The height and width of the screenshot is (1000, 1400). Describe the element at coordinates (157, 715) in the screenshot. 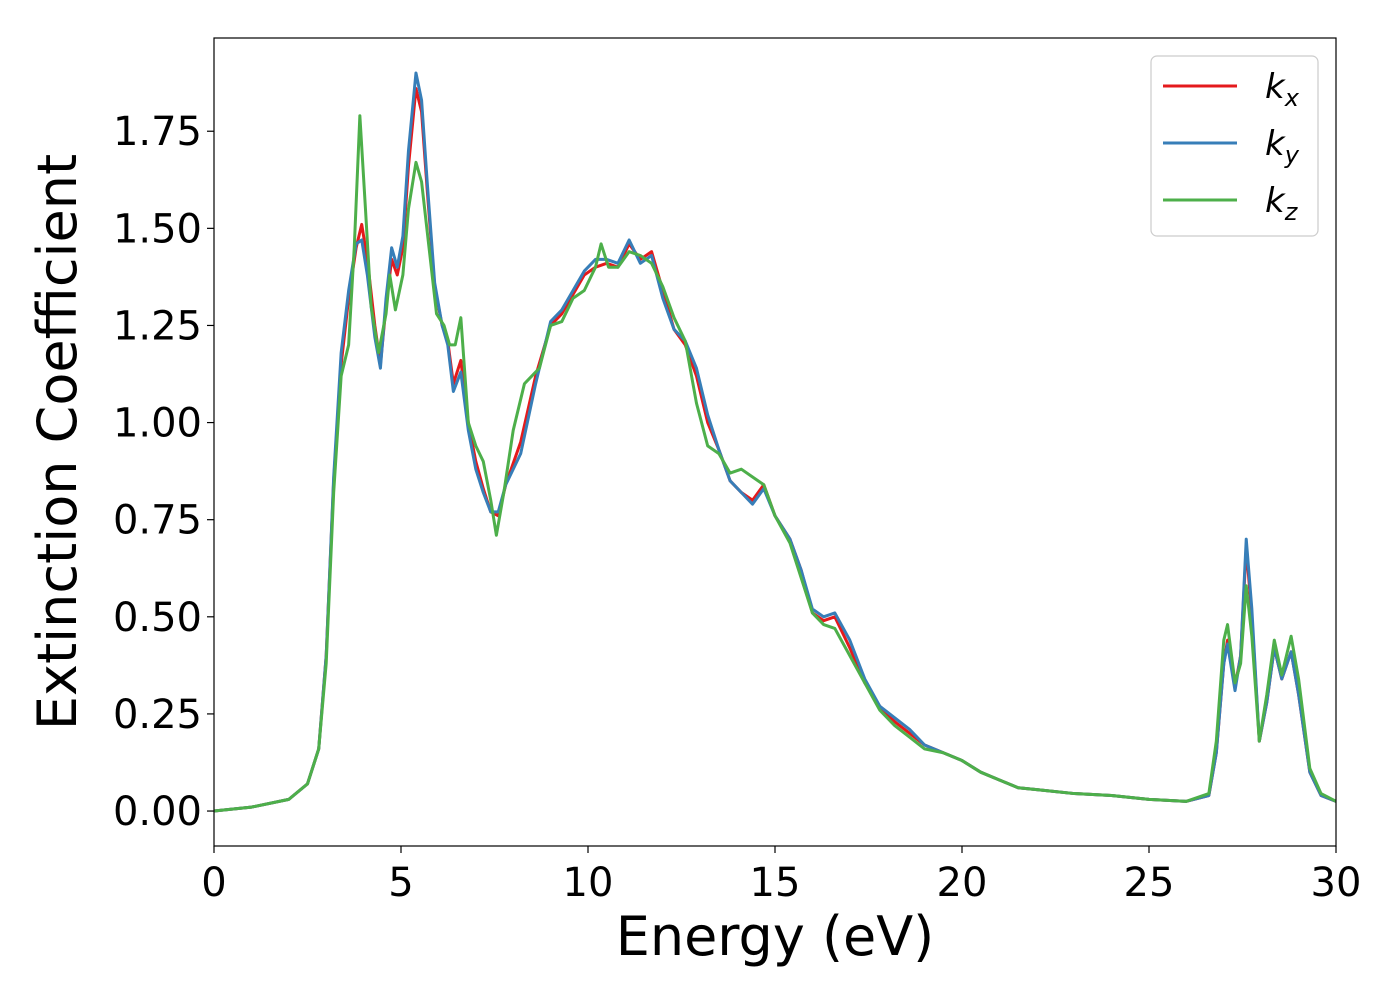

I see `y-tick-label: 0.25` at that location.